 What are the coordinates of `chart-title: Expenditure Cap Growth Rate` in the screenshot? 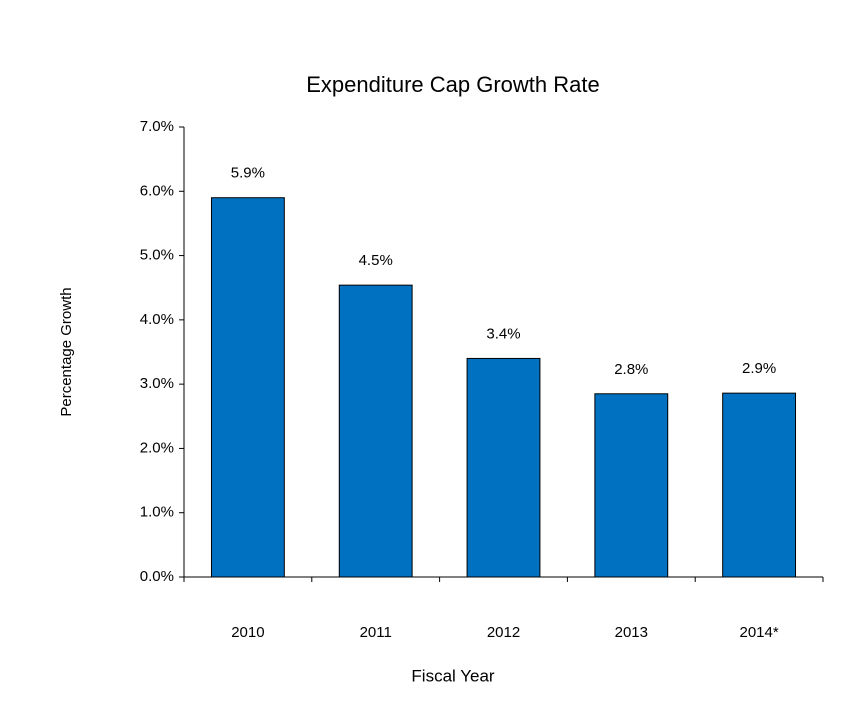 It's located at (453, 84).